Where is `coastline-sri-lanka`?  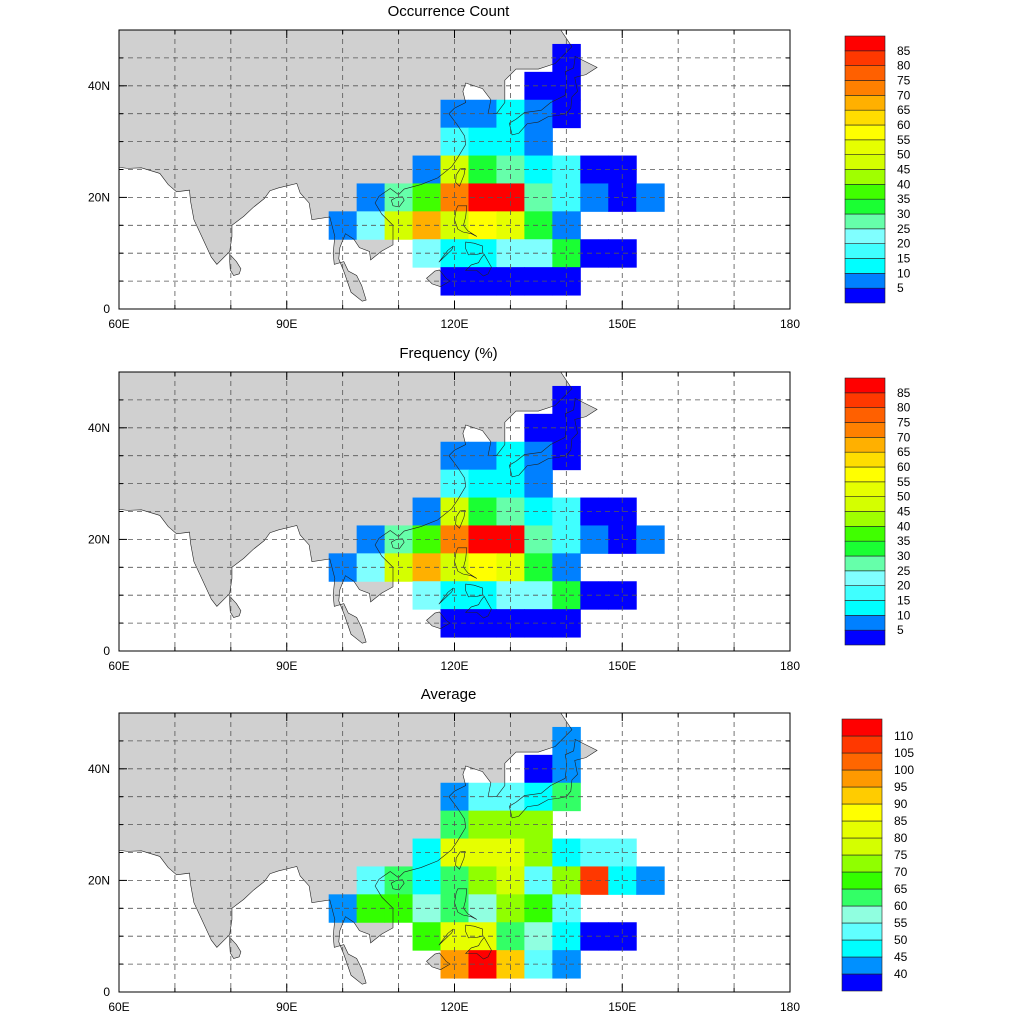 coastline-sri-lanka is located at coordinates (235, 264).